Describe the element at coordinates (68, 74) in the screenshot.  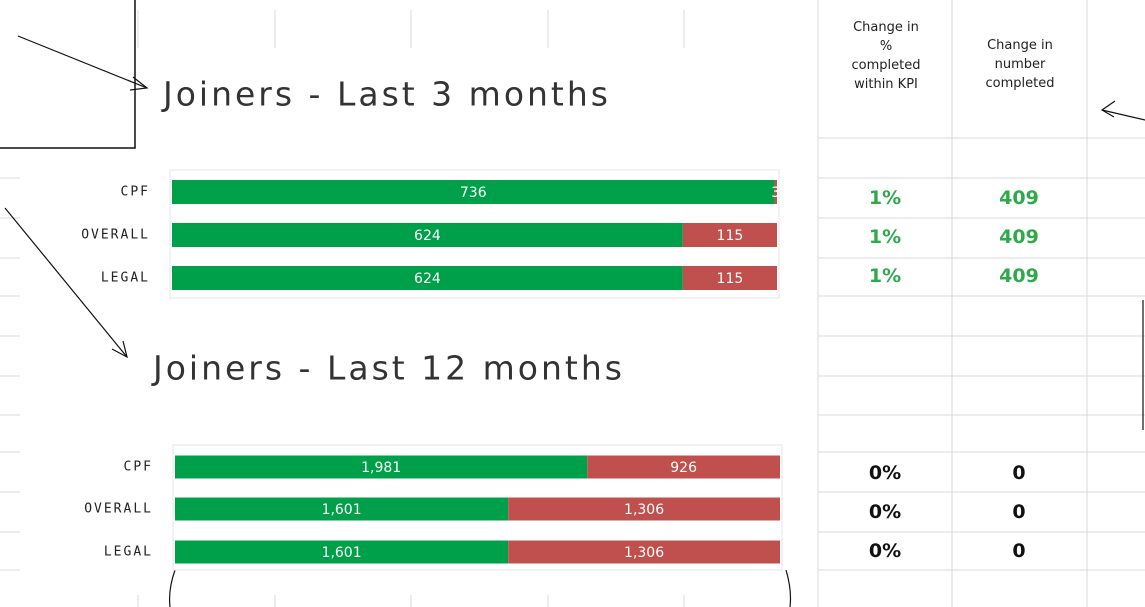
I see `annotation-box` at that location.